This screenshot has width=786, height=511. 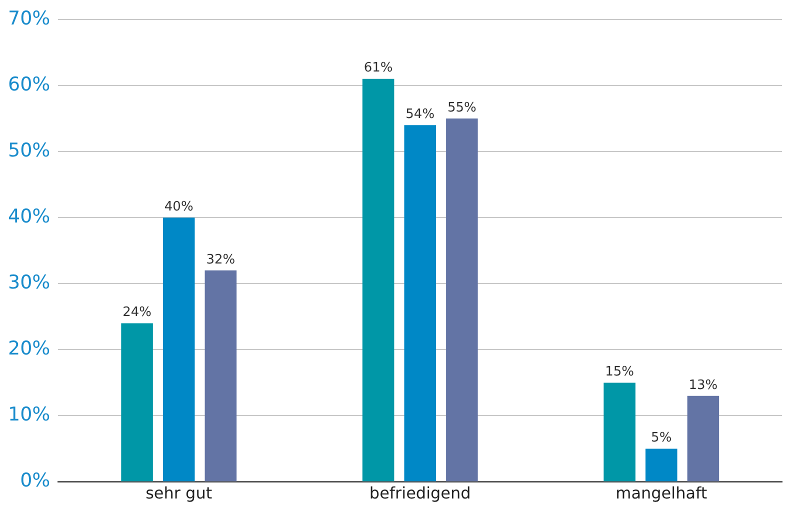 What do you see at coordinates (661, 438) in the screenshot?
I see `data-label: 5%` at bounding box center [661, 438].